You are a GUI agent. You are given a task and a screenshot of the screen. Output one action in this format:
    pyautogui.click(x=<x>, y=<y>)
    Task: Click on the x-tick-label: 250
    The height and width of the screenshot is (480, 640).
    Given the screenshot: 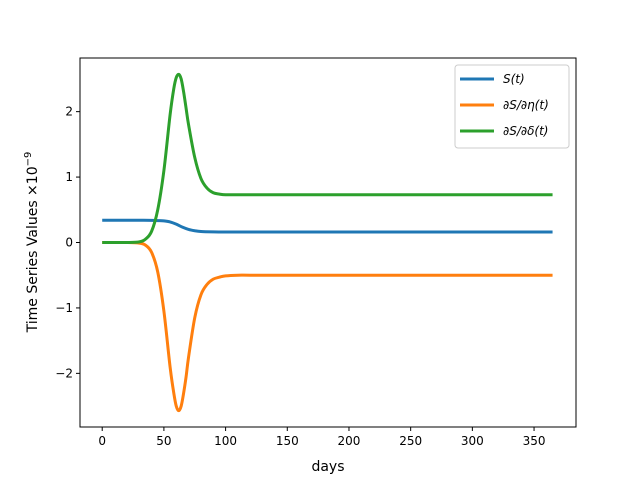 What is the action you would take?
    pyautogui.click(x=410, y=441)
    